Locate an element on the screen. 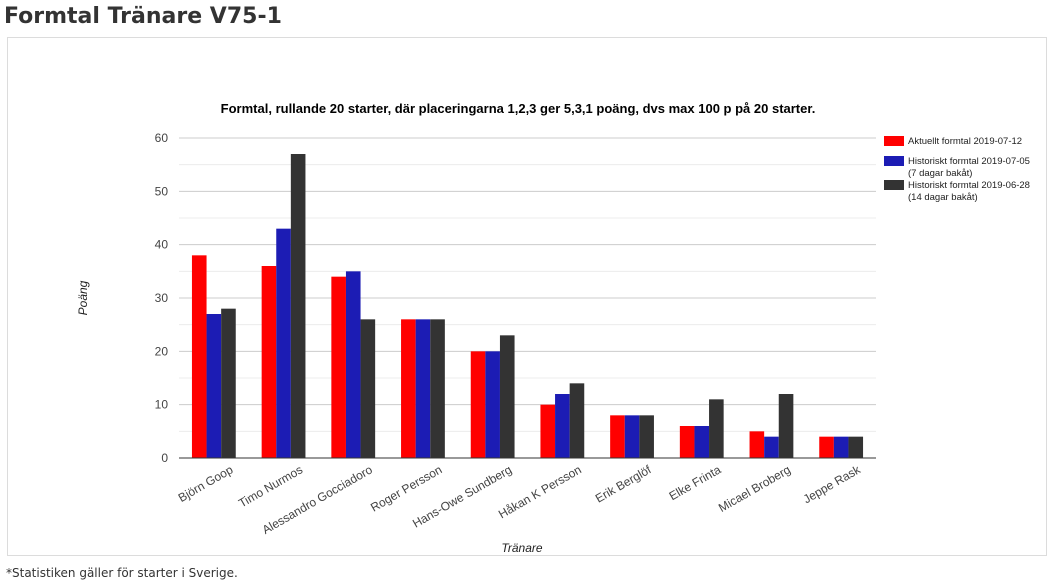 This screenshot has width=1054, height=587. x-tick-label: Björn Goop is located at coordinates (206, 483).